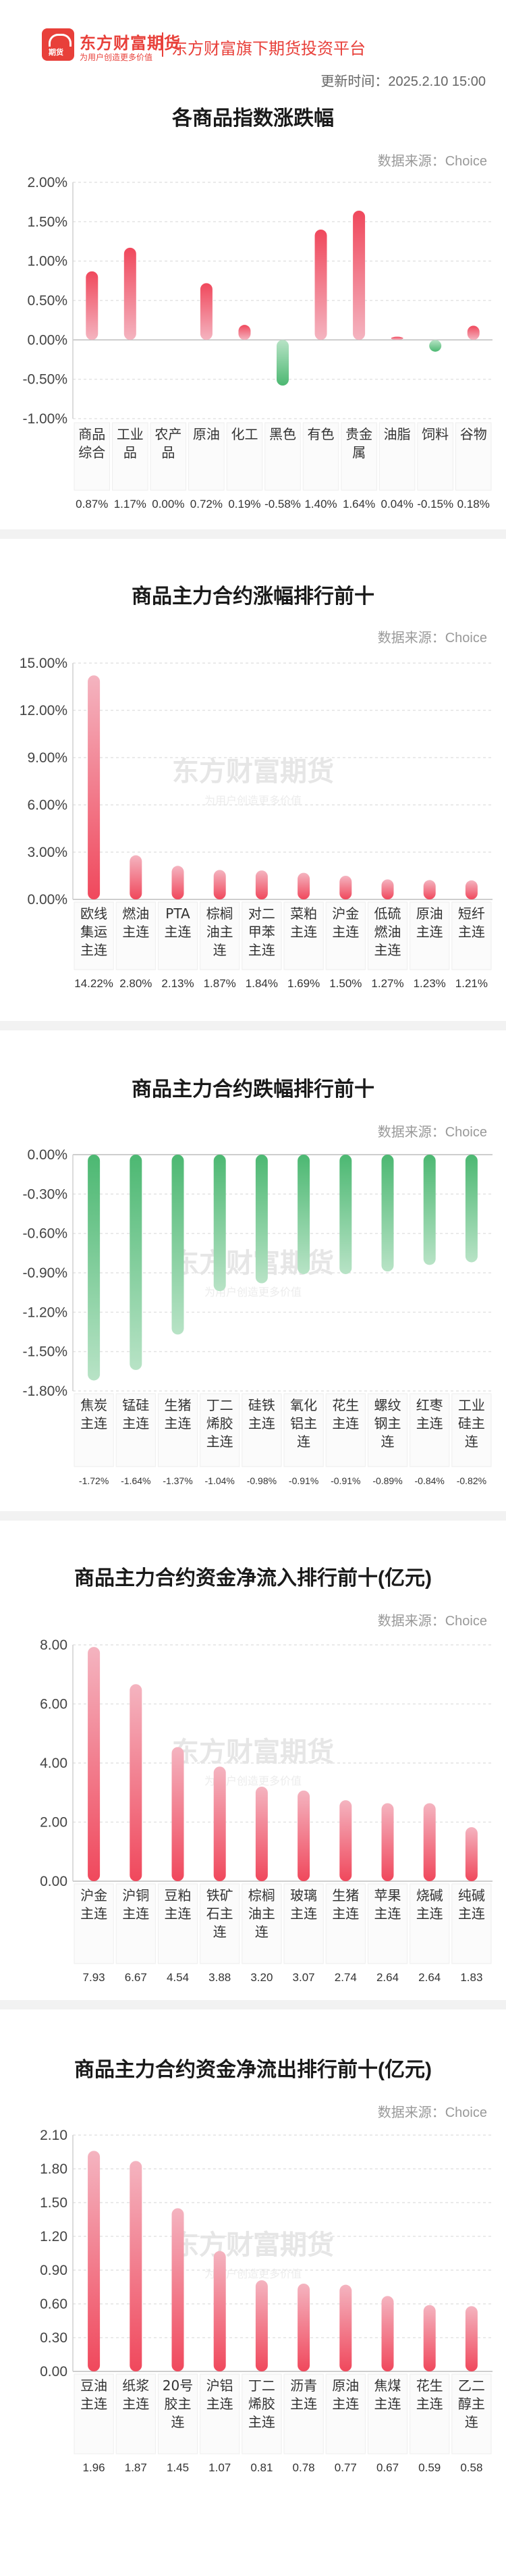 The height and width of the screenshot is (2576, 506). What do you see at coordinates (135, 1905) in the screenshot?
I see `category-label: 沪铜主连` at bounding box center [135, 1905].